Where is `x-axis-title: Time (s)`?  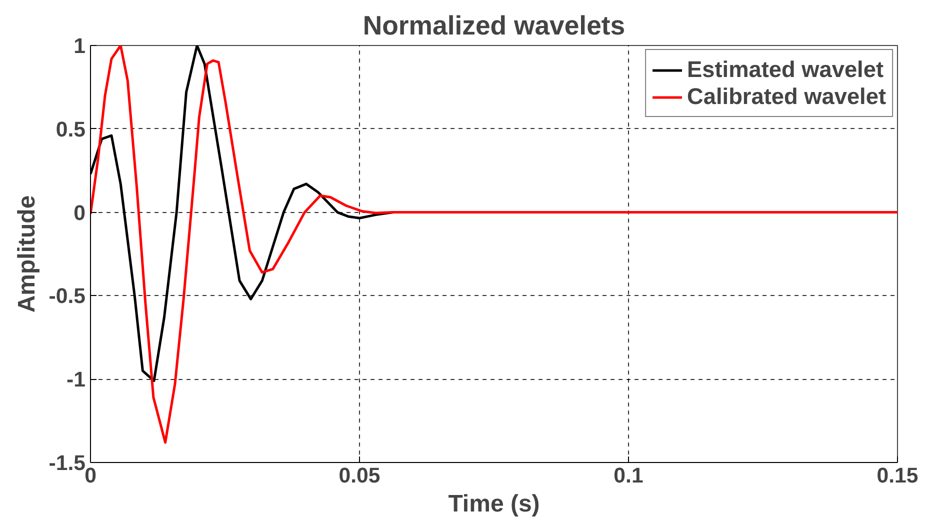
x-axis-title: Time (s) is located at coordinates (494, 504).